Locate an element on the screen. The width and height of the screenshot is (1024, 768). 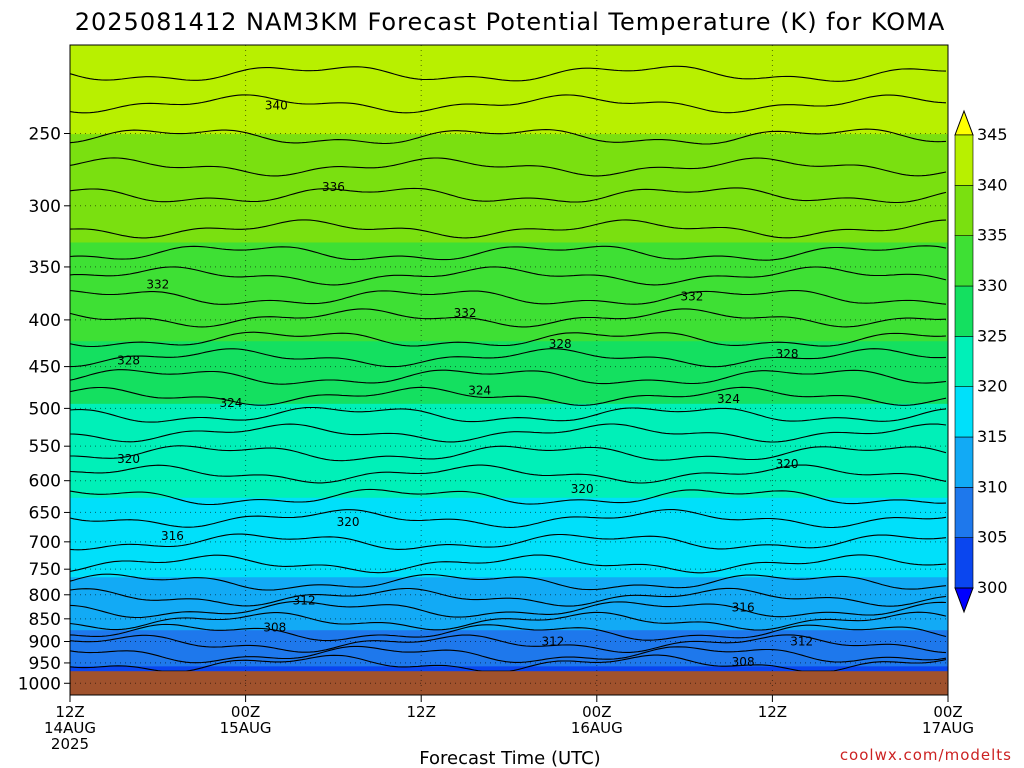
colorbar-band is located at coordinates (964, 261).